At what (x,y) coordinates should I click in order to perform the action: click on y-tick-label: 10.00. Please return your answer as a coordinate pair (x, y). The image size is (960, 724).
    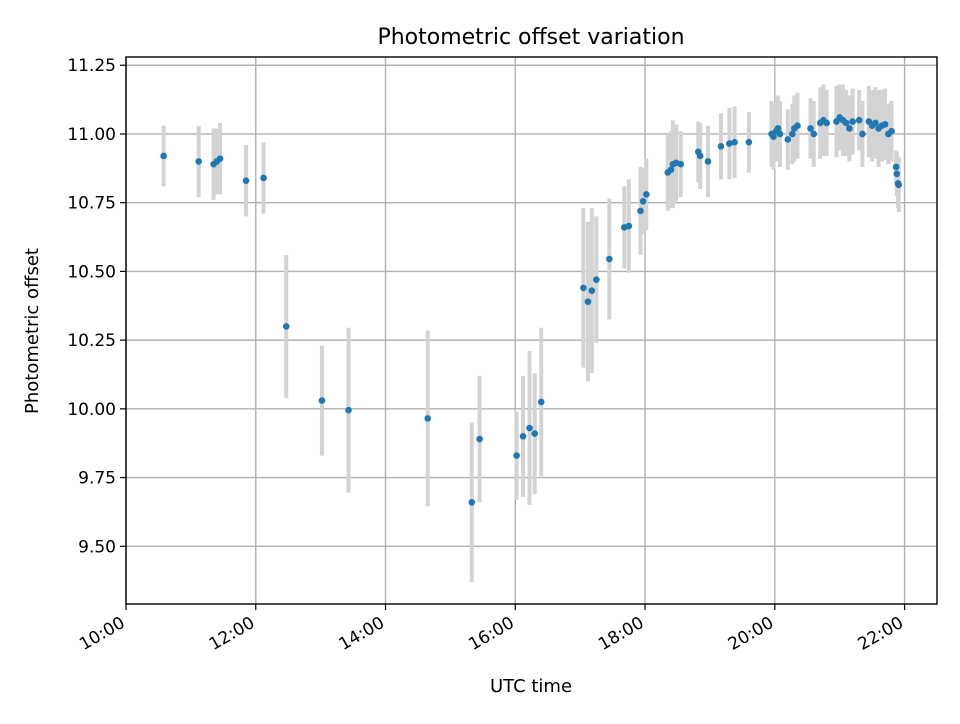
    Looking at the image, I should click on (91, 410).